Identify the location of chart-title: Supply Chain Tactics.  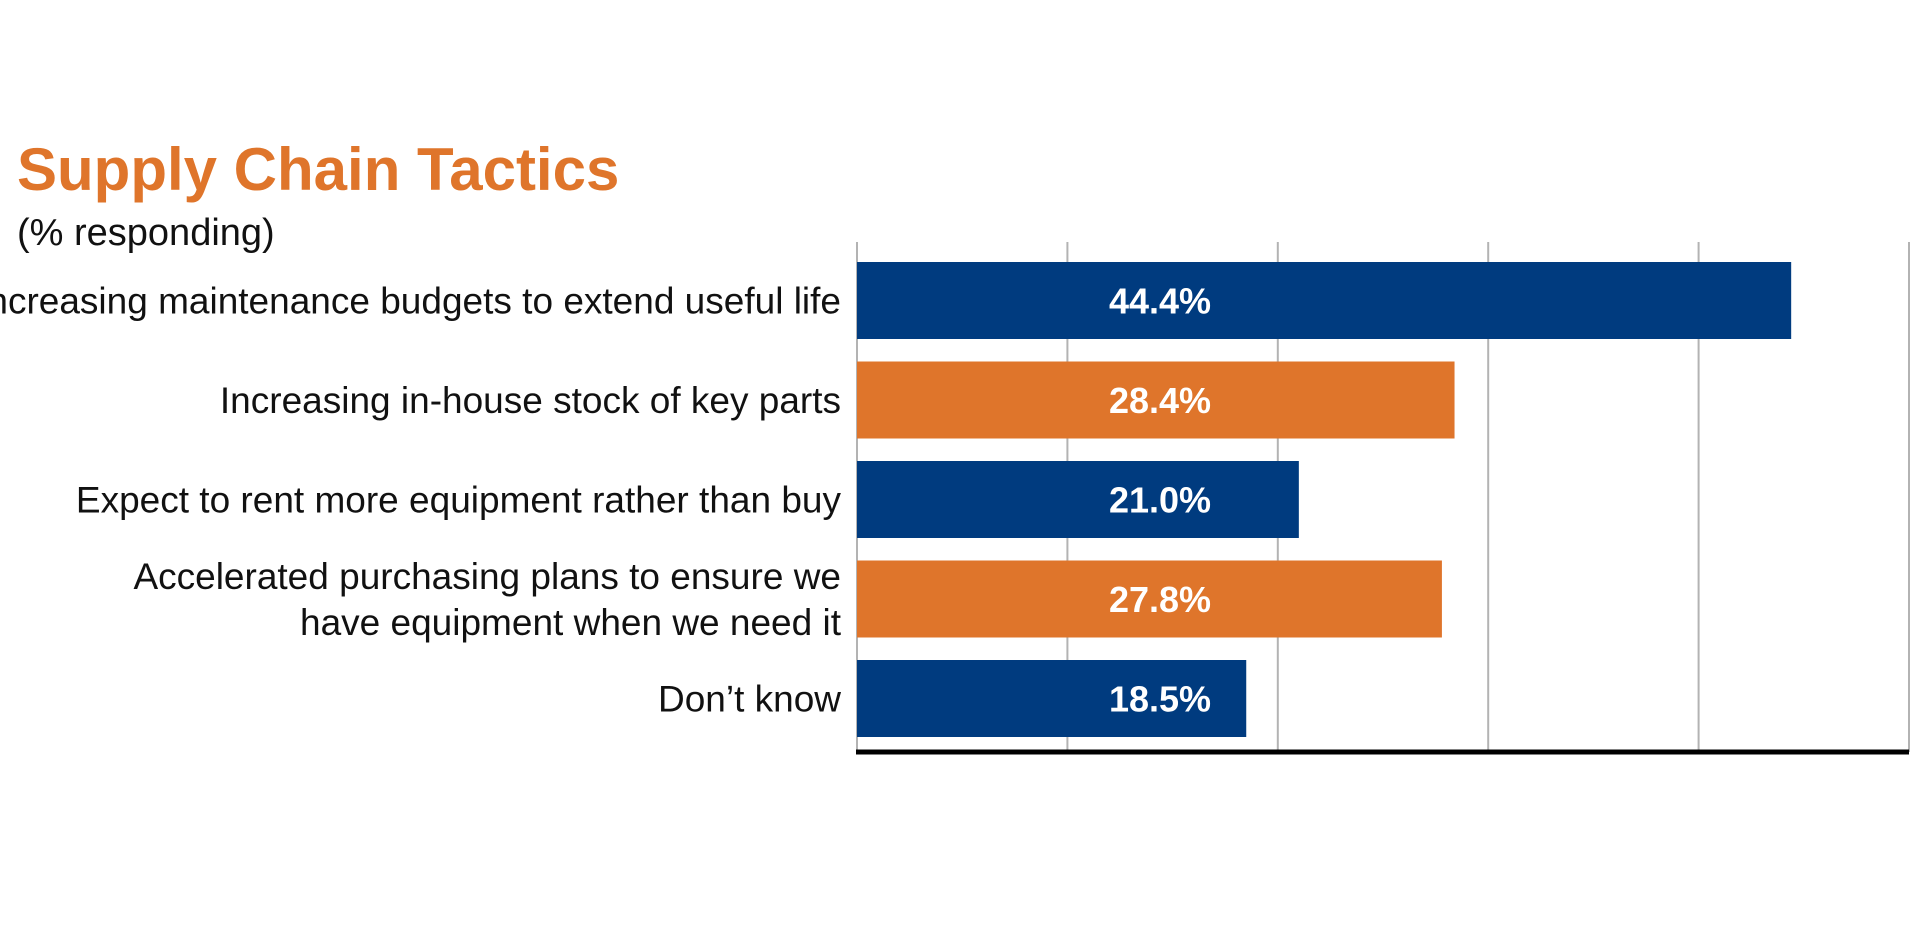
(318, 169).